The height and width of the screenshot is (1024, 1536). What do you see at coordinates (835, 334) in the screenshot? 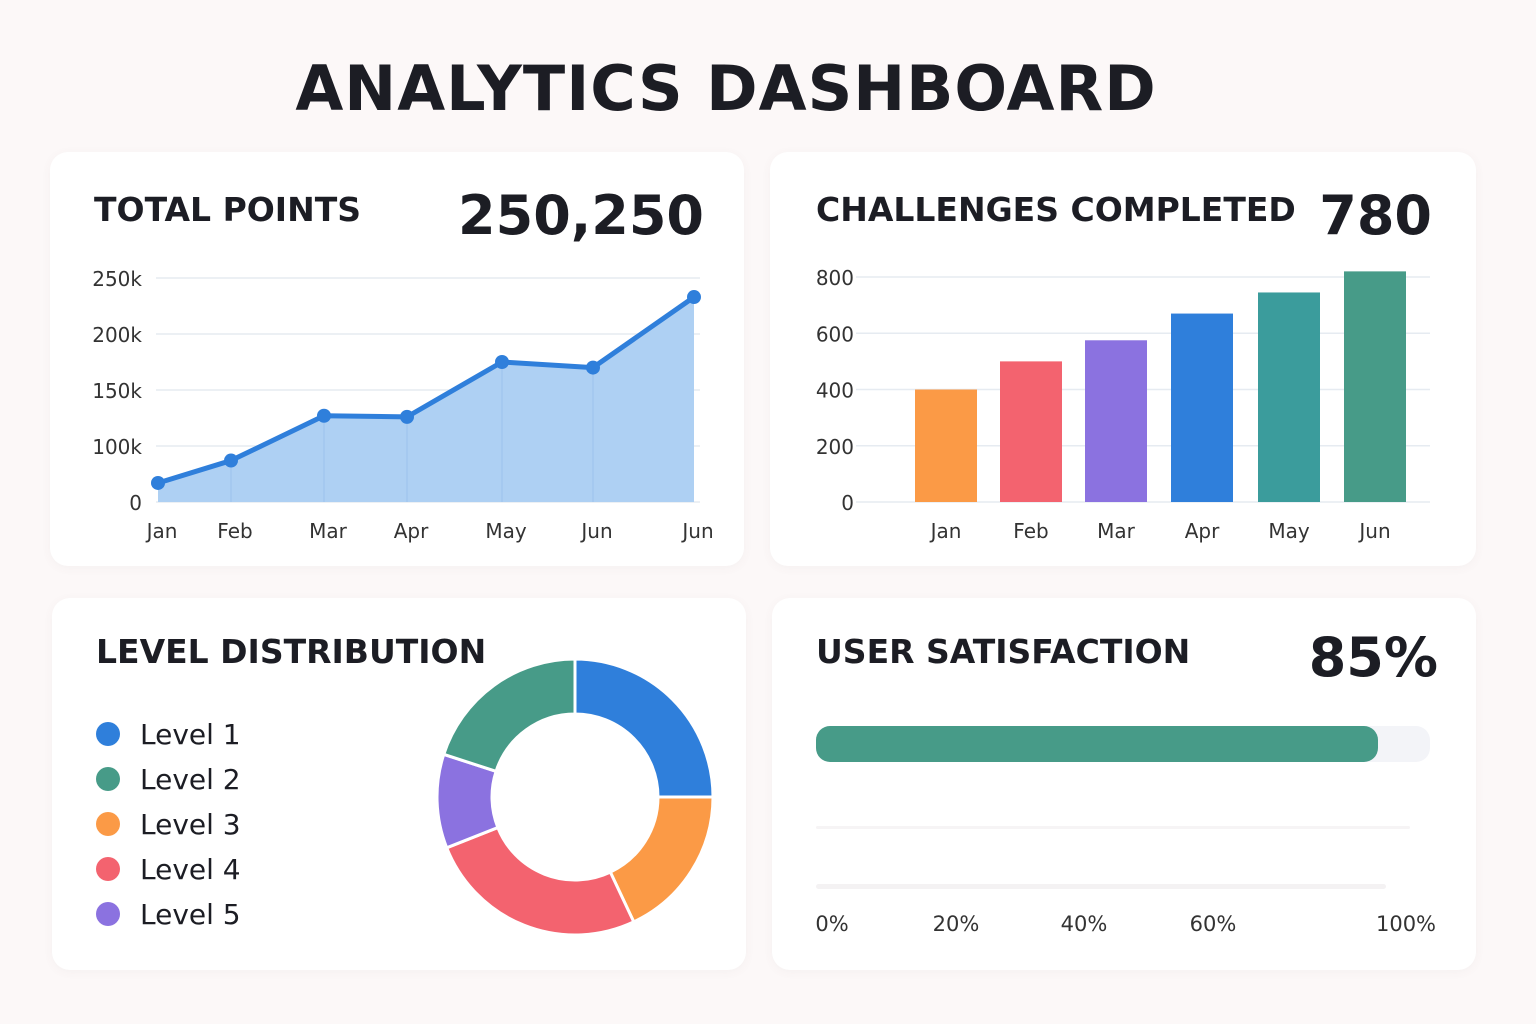
I see `y-tick-label: 600` at bounding box center [835, 334].